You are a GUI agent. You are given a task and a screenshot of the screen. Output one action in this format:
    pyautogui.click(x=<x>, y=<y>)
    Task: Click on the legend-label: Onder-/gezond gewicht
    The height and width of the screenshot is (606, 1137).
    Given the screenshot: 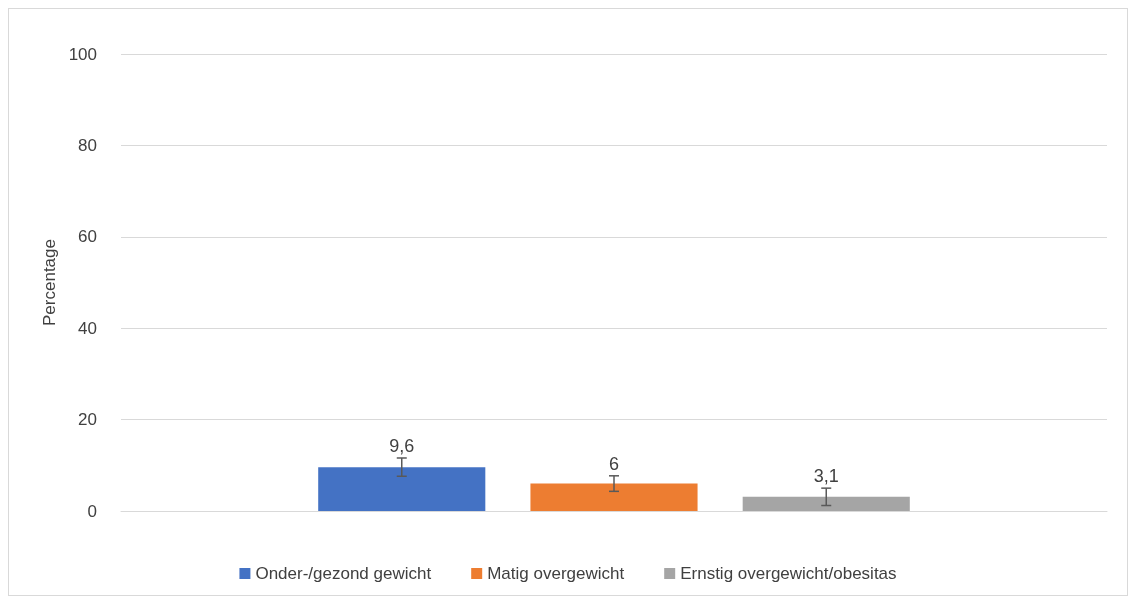 What is the action you would take?
    pyautogui.click(x=343, y=573)
    